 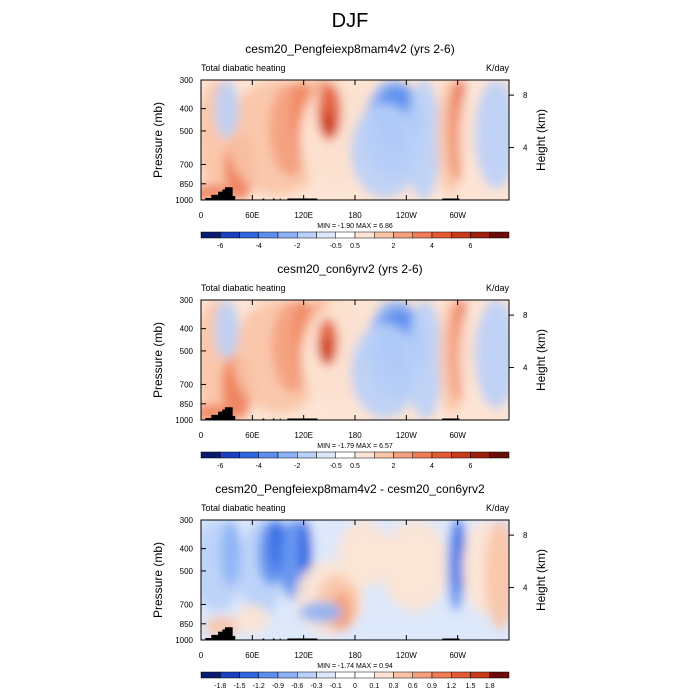 What do you see at coordinates (518, 342) in the screenshot?
I see `y-axis-right: 84` at bounding box center [518, 342].